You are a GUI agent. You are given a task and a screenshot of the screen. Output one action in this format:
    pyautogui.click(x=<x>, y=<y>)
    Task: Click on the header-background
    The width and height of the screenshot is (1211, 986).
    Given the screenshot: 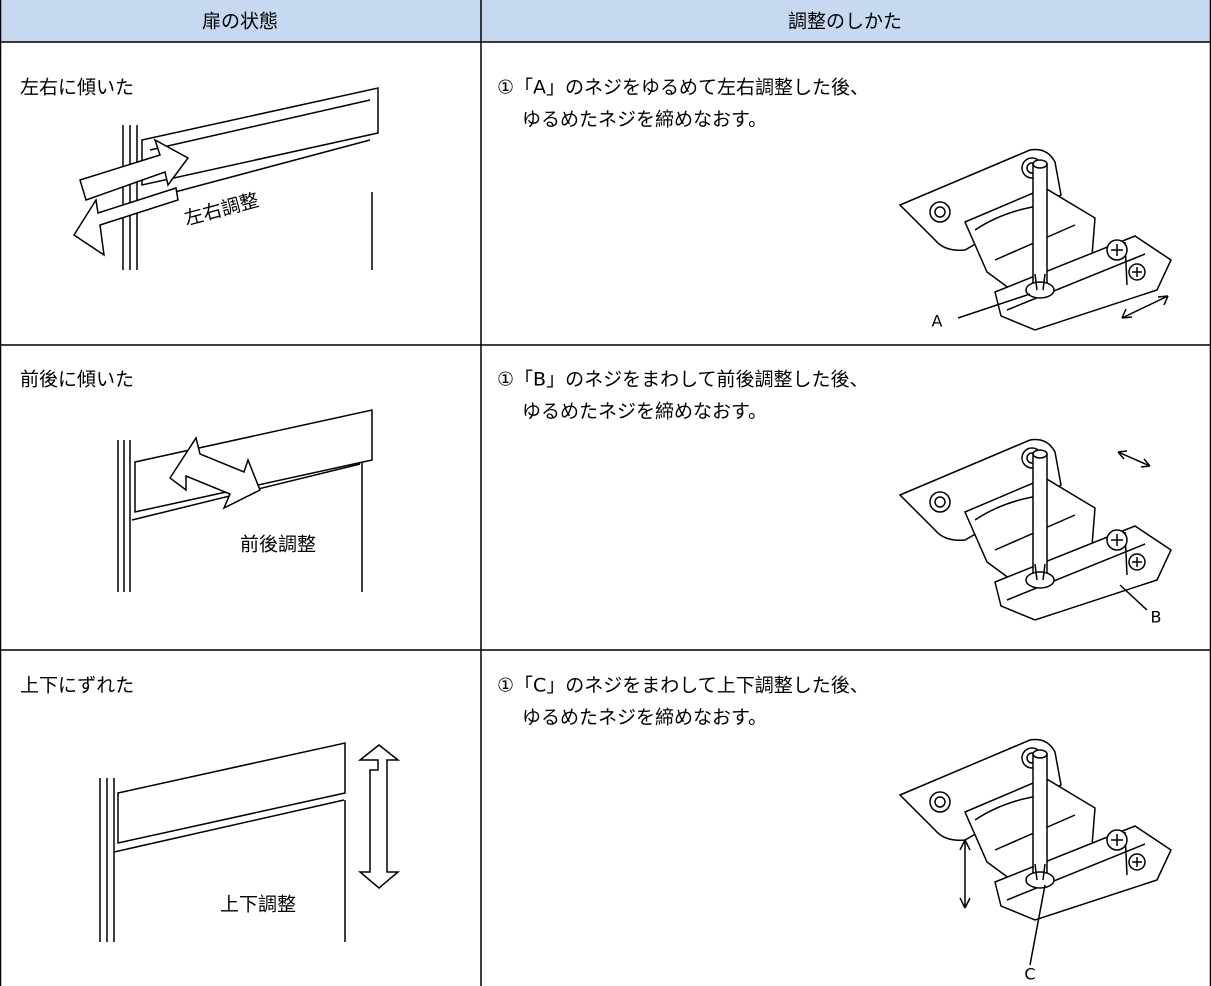 What is the action you would take?
    pyautogui.click(x=605, y=21)
    